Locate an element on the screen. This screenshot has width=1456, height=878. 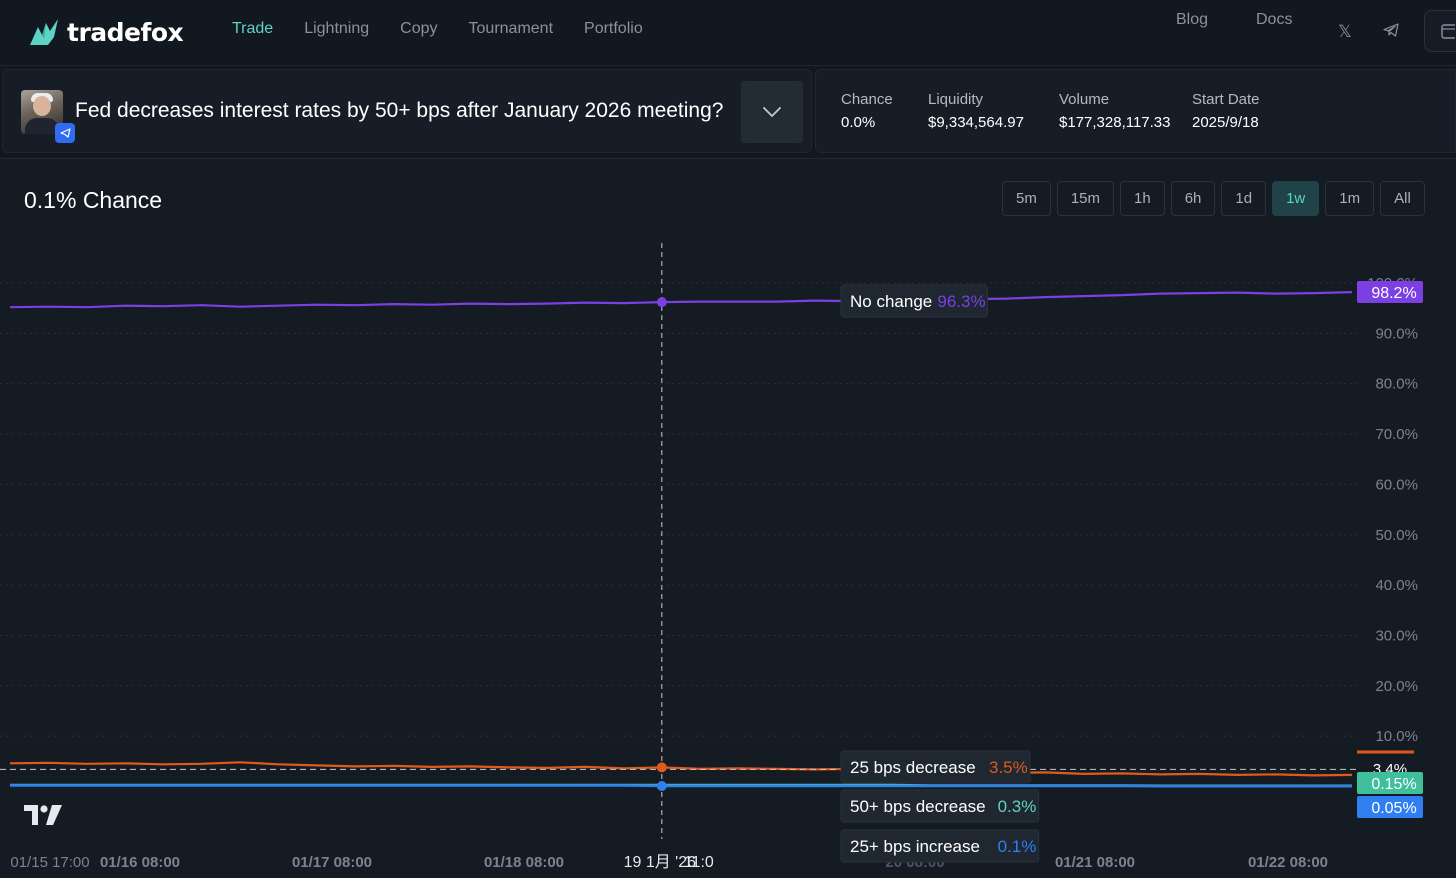
nav-copy: Copy is located at coordinates (419, 28).